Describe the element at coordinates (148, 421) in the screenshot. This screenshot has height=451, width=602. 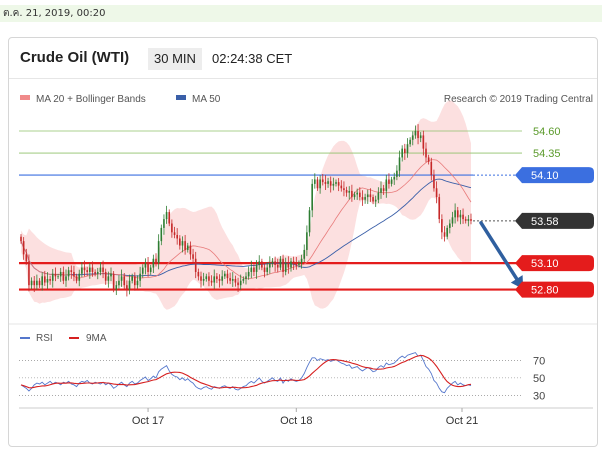
I see `x-tick-label: Oct 17` at that location.